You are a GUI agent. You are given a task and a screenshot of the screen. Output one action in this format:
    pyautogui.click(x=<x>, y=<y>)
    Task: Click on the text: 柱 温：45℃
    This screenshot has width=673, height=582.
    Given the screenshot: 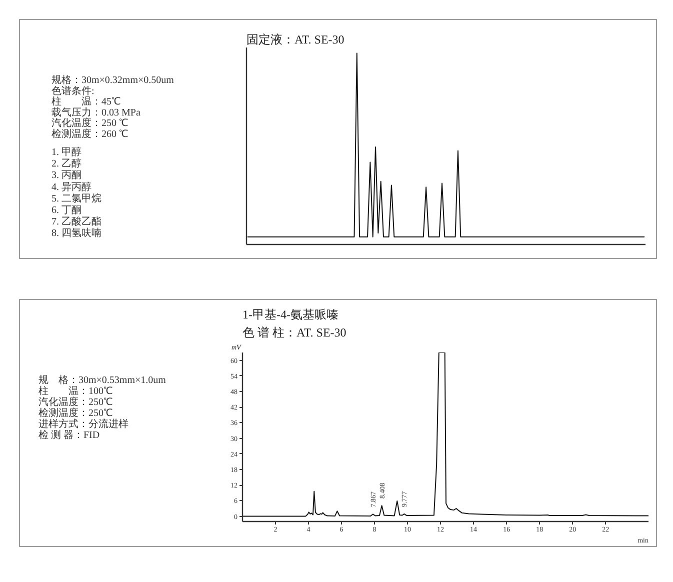 What is the action you would take?
    pyautogui.click(x=86, y=102)
    